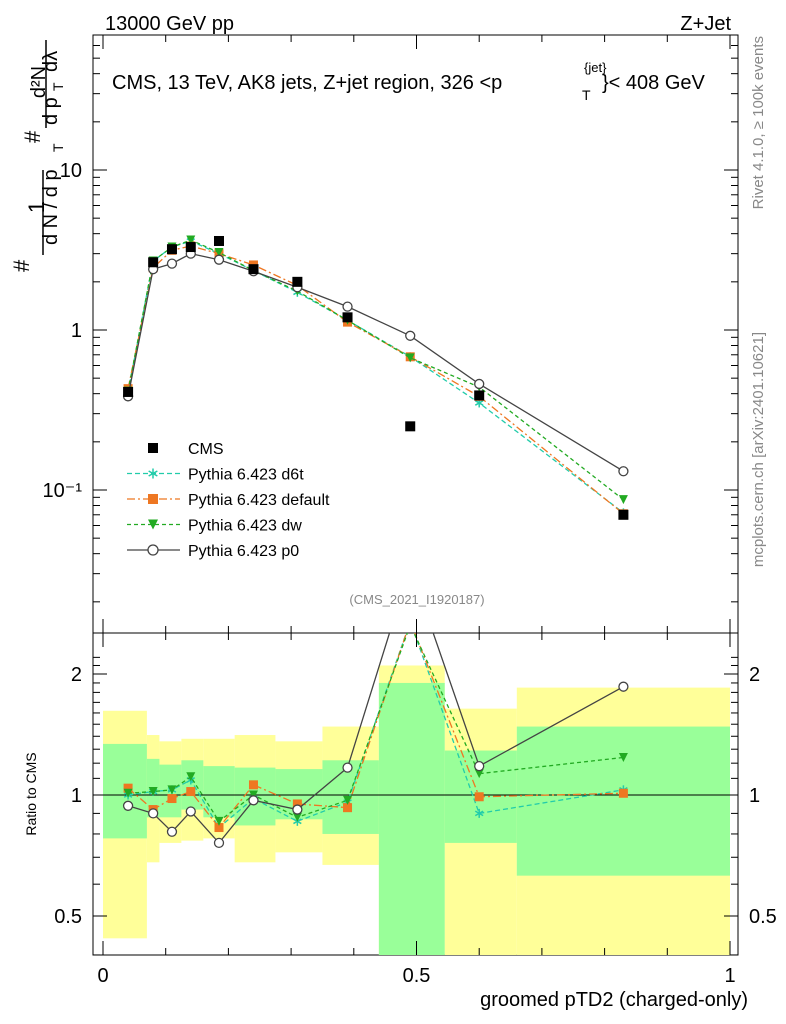 The width and height of the screenshot is (786, 1024). Describe the element at coordinates (243, 551) in the screenshot. I see `legend-label: Pythia 6.423 p0` at that location.